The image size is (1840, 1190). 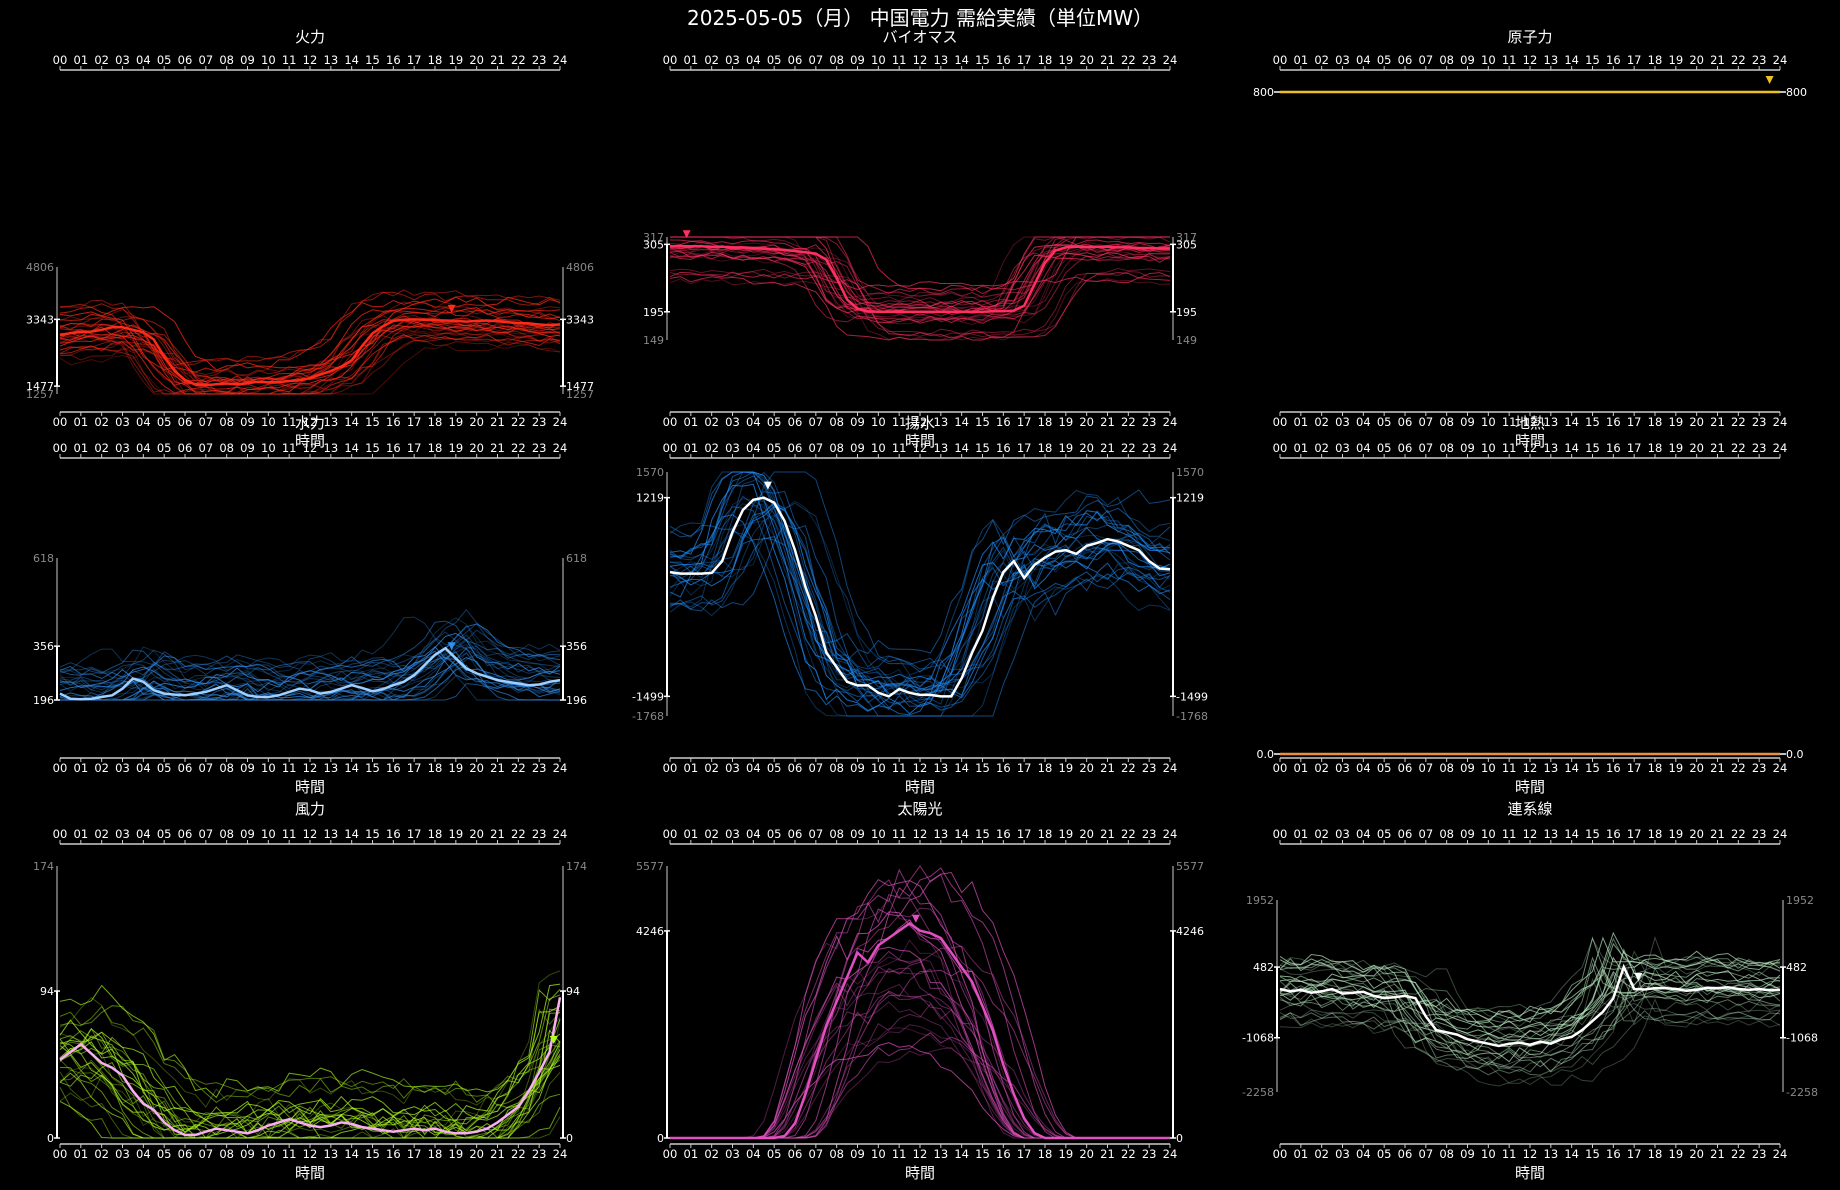 I want to click on y-tick-label: 800, so click(x=1263, y=92).